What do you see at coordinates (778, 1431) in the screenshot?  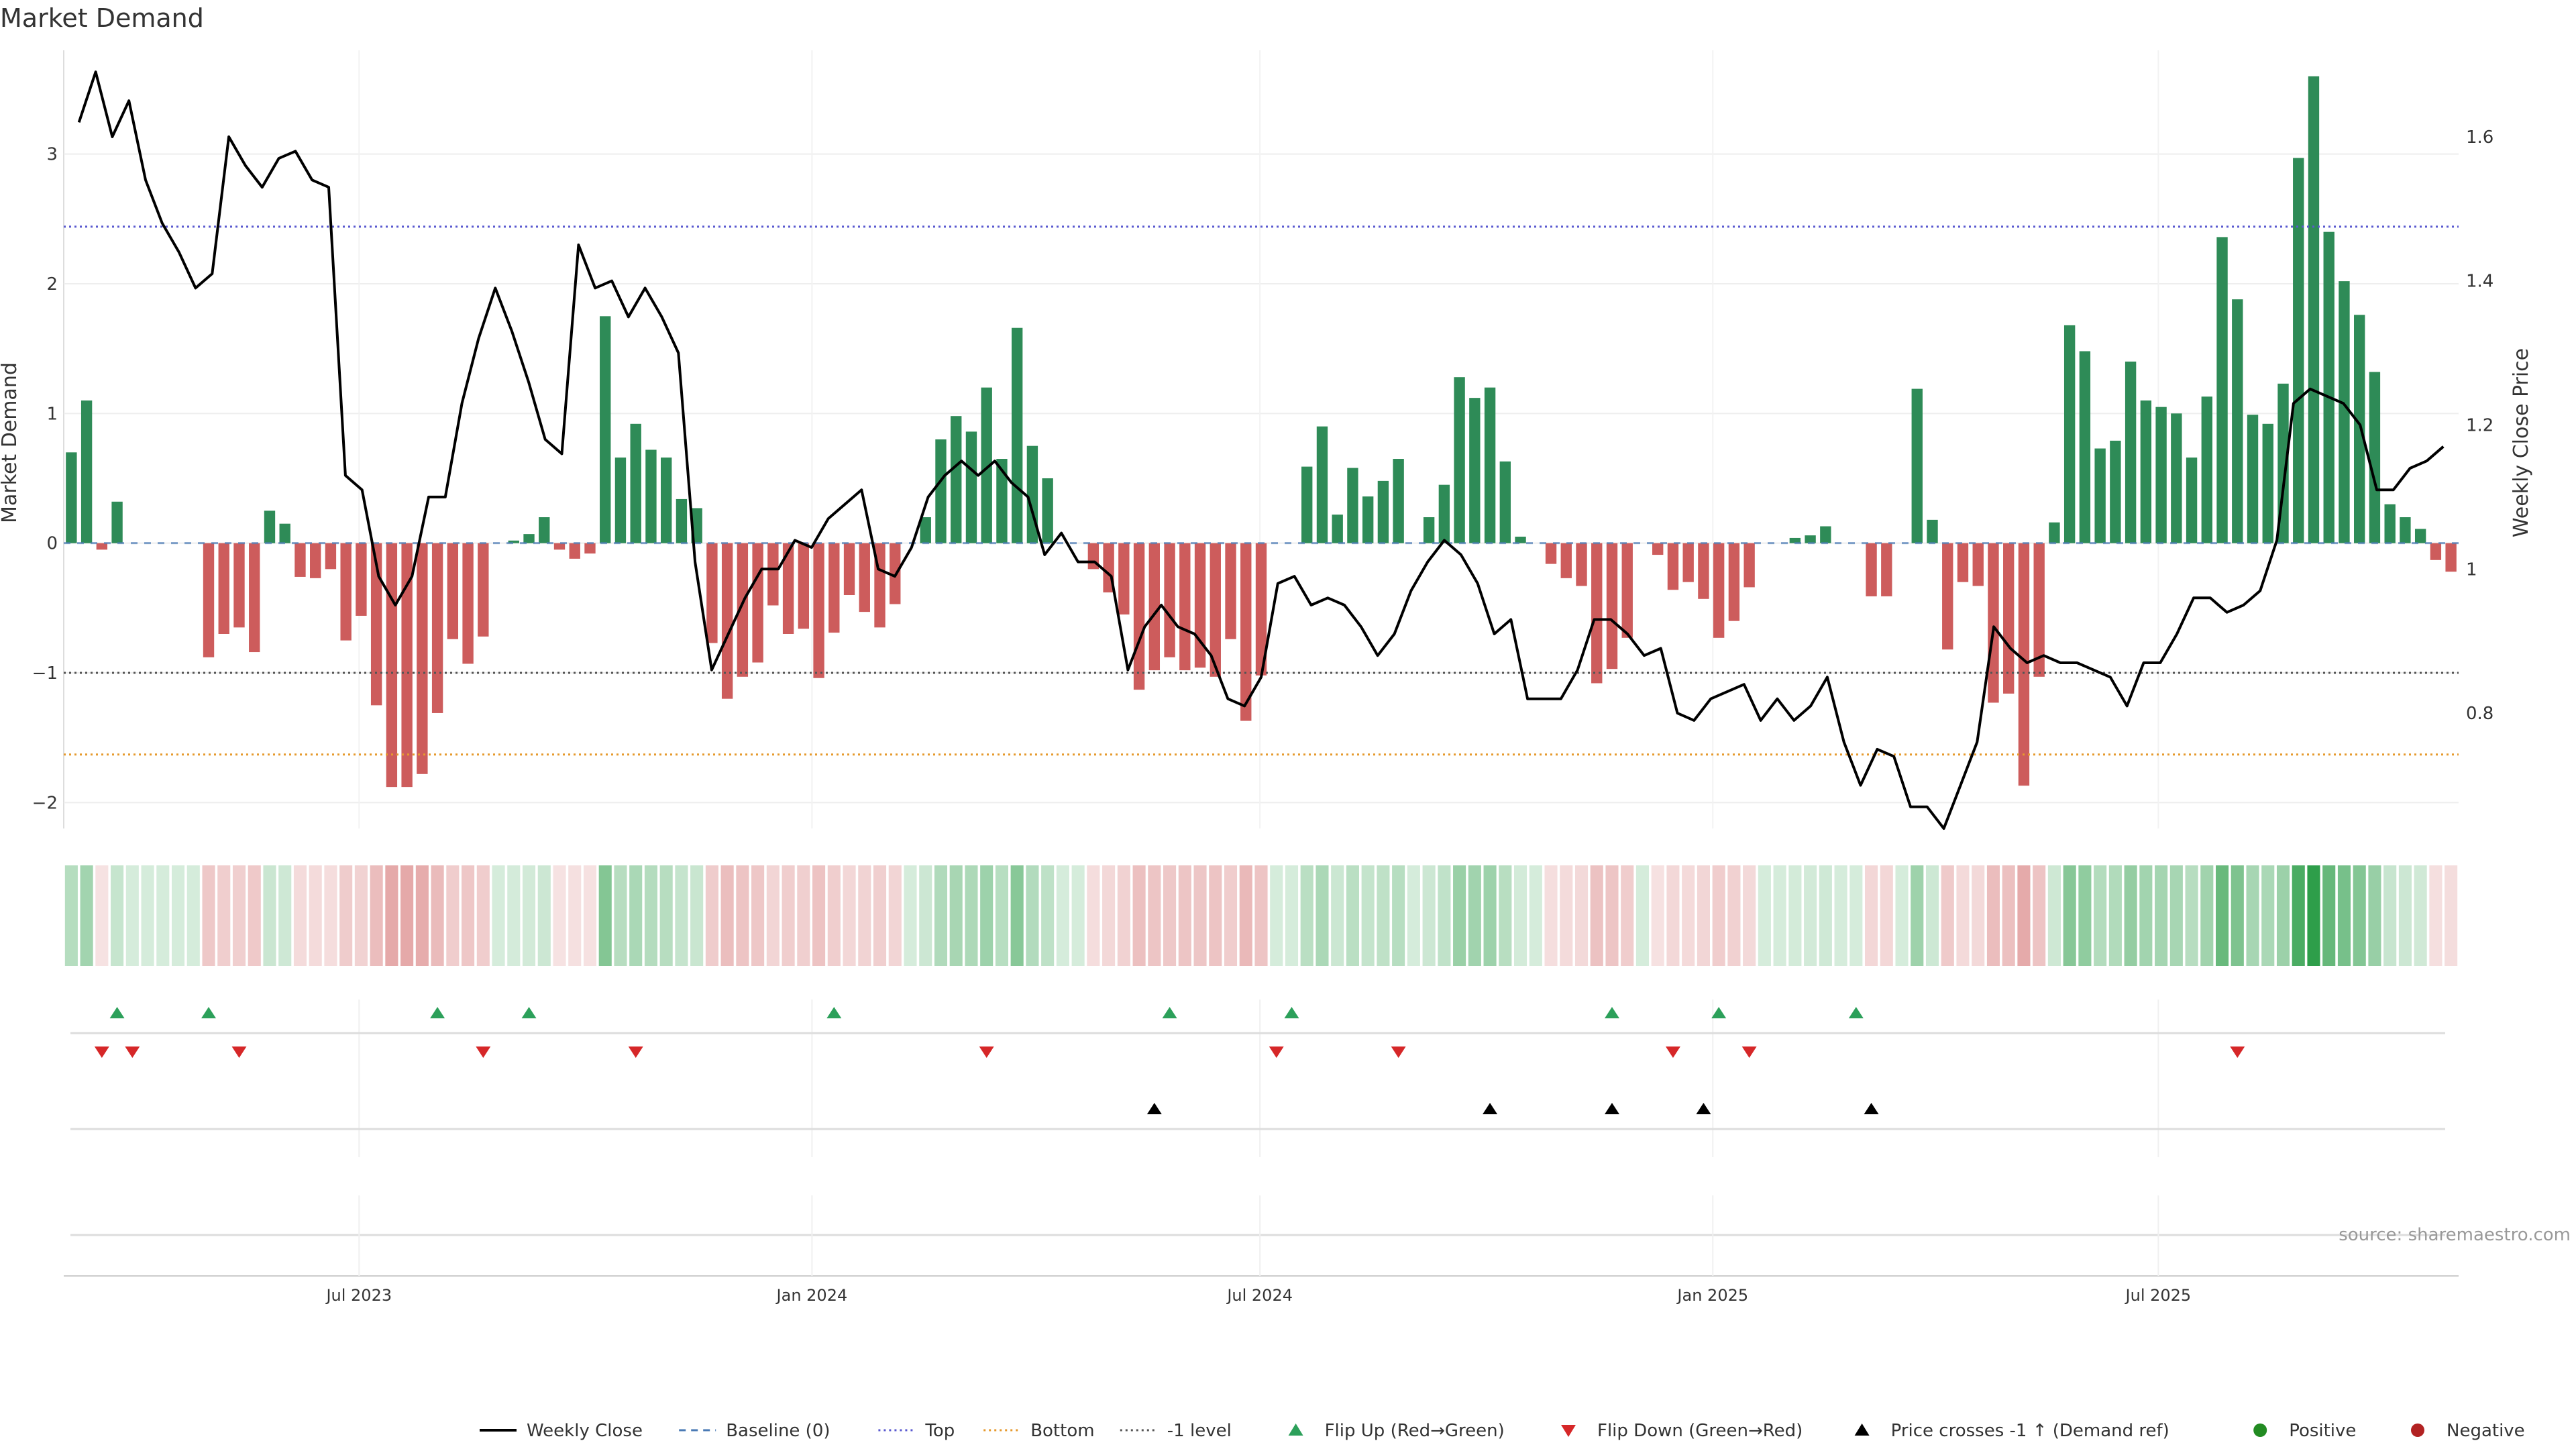 I see `legend-label: Baseline (0)` at bounding box center [778, 1431].